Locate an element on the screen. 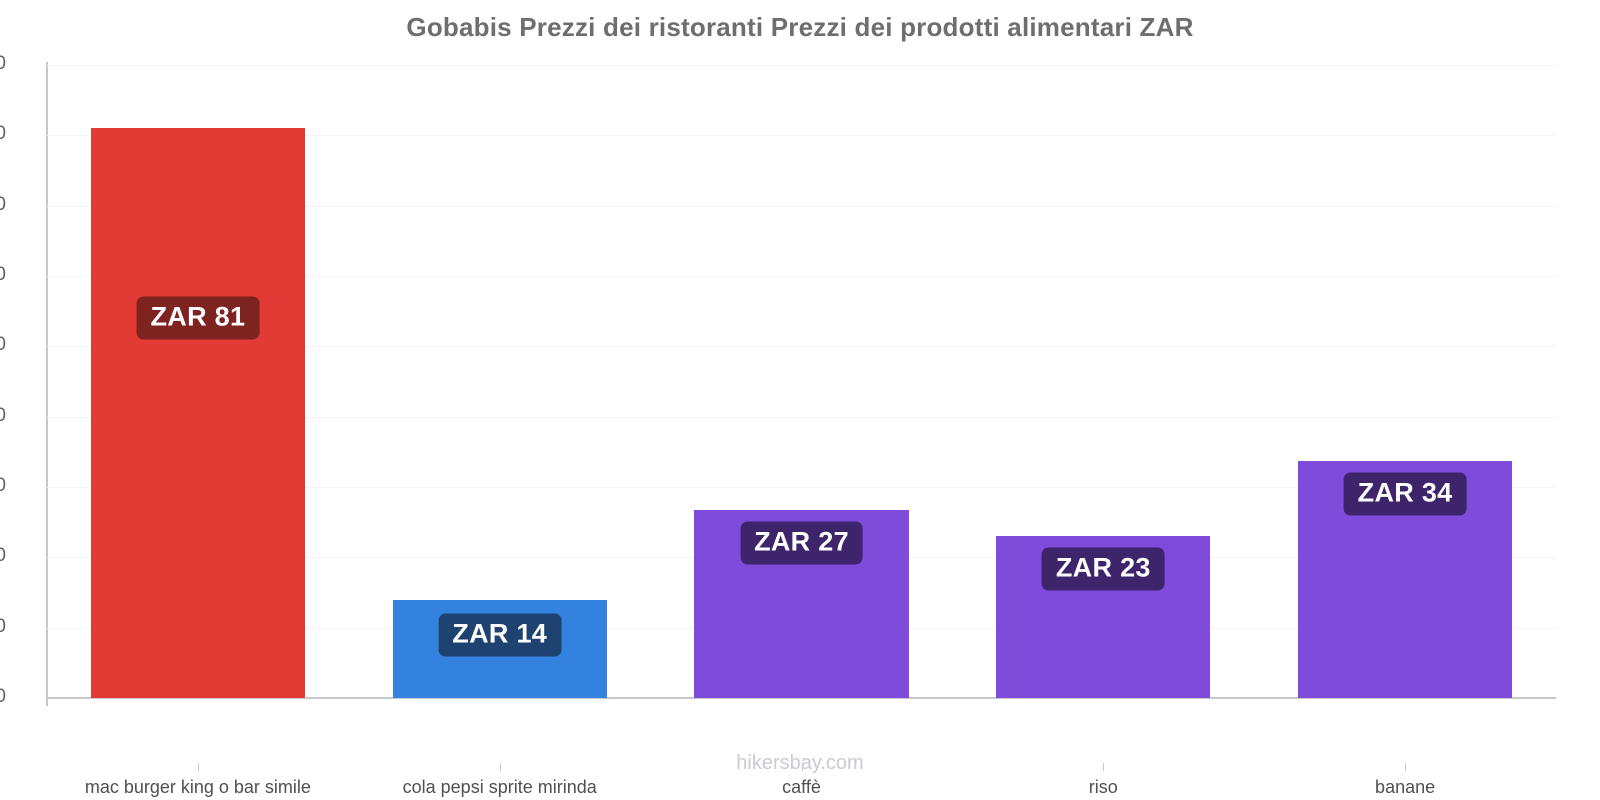  x-axis-category-label: cola pepsi sprite mirinda is located at coordinates (499, 787).